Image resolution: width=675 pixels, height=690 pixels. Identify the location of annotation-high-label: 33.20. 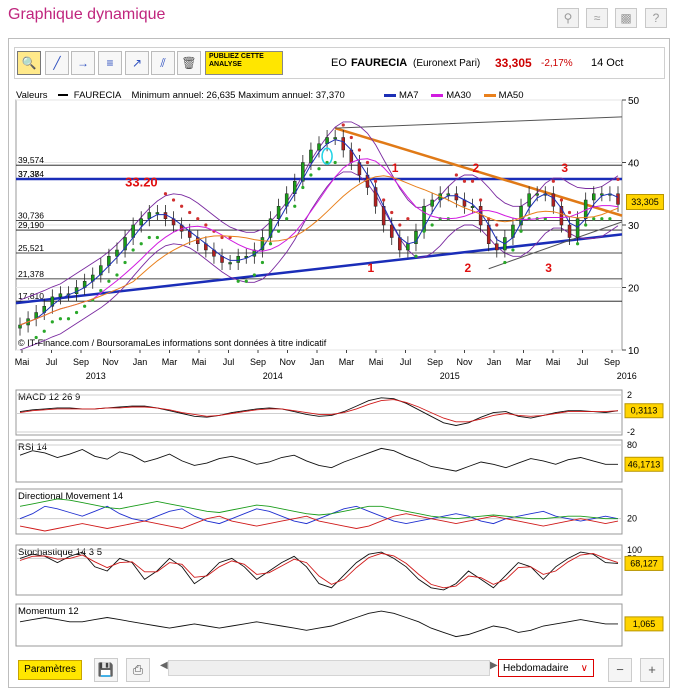
(141, 182).